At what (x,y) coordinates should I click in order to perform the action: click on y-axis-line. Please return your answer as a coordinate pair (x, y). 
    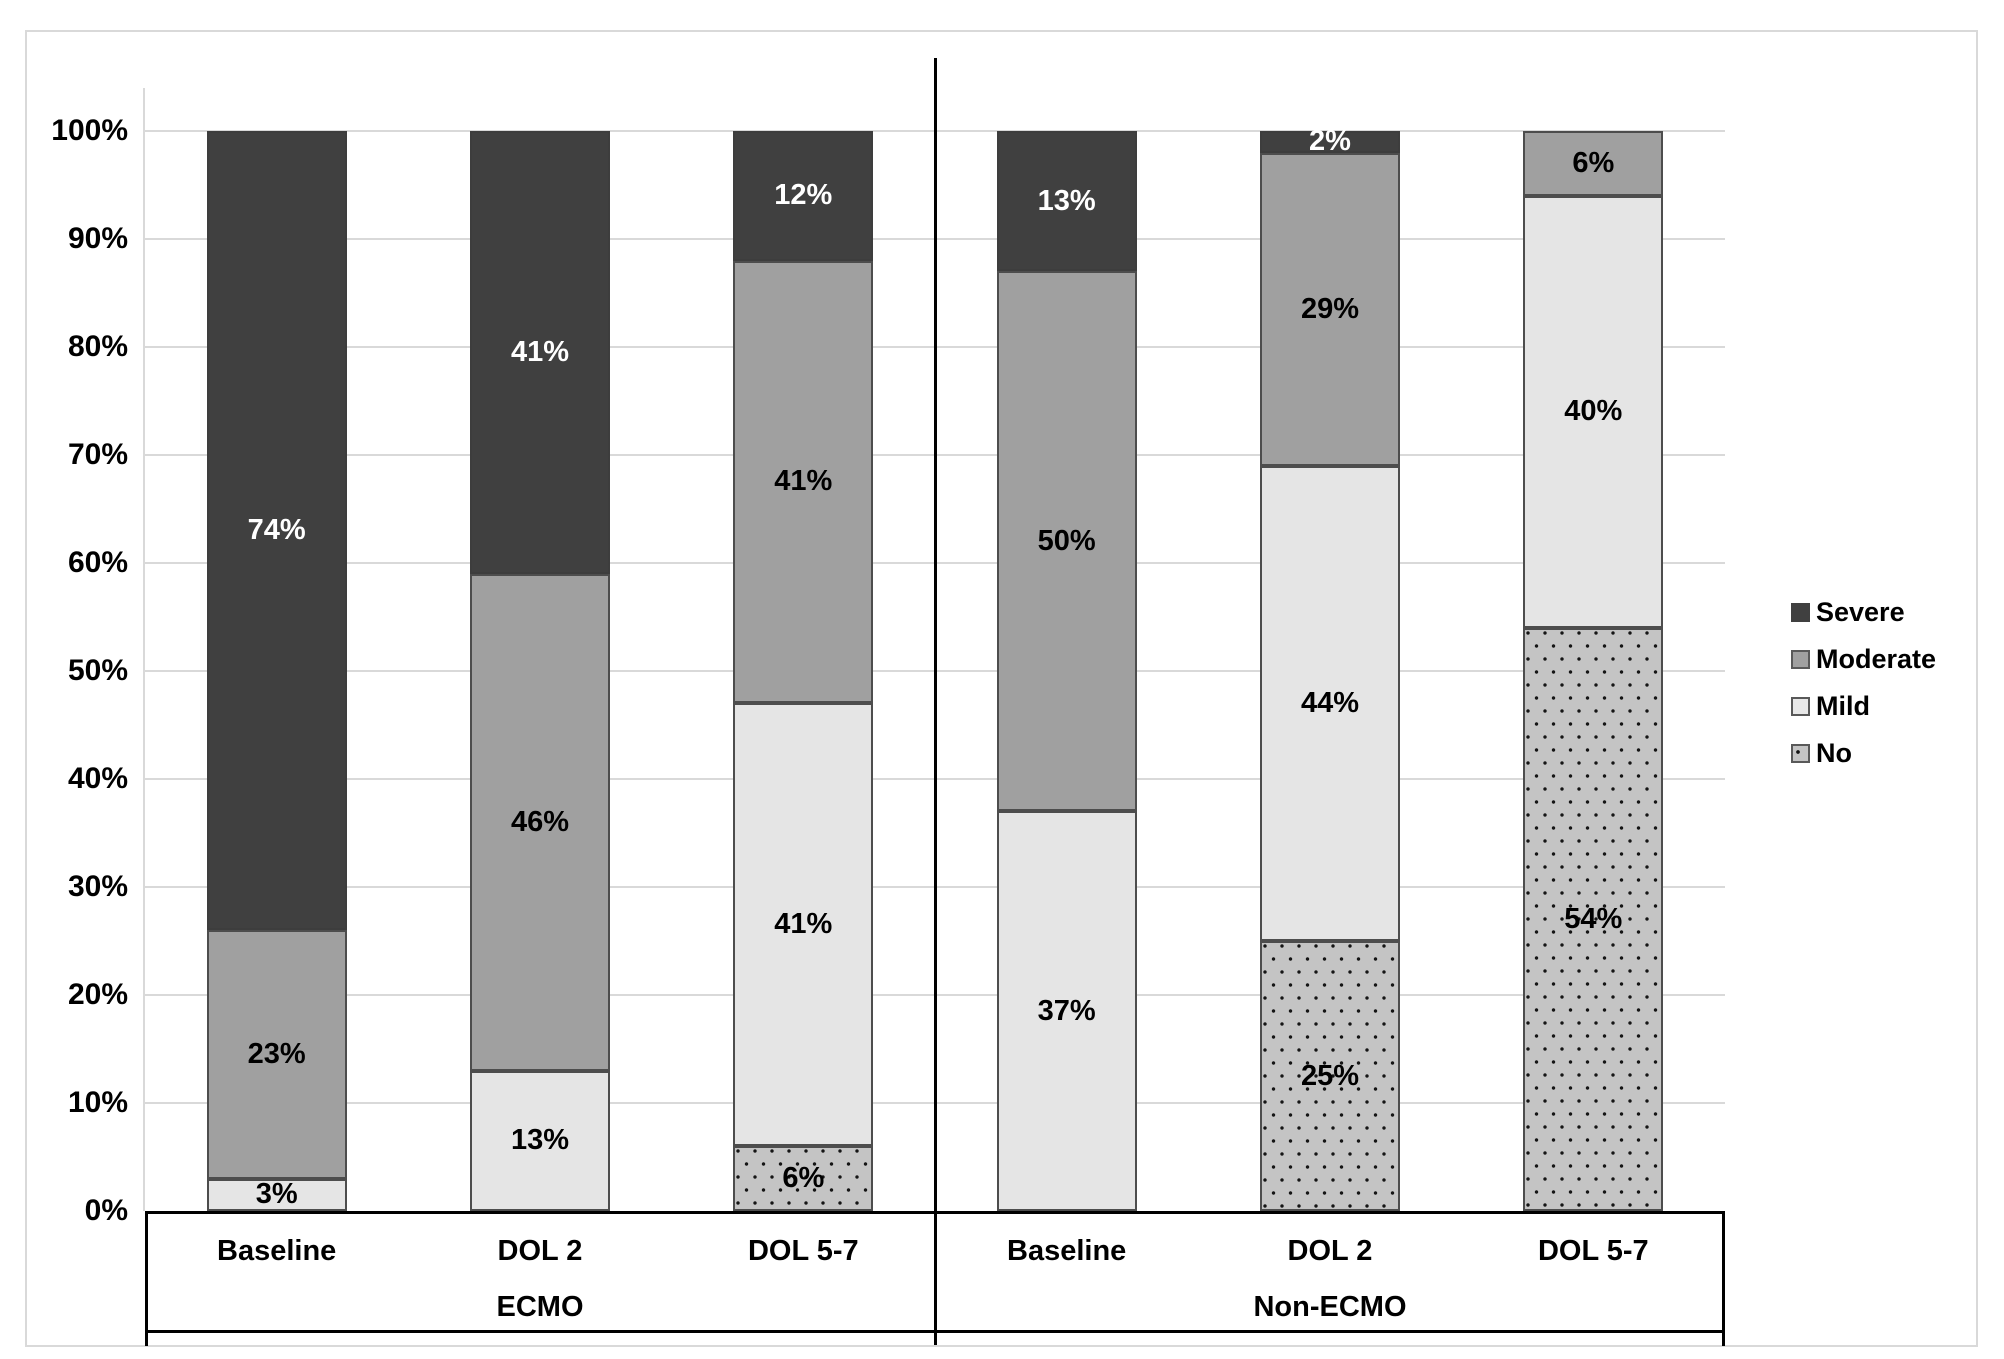
    Looking at the image, I should click on (144, 649).